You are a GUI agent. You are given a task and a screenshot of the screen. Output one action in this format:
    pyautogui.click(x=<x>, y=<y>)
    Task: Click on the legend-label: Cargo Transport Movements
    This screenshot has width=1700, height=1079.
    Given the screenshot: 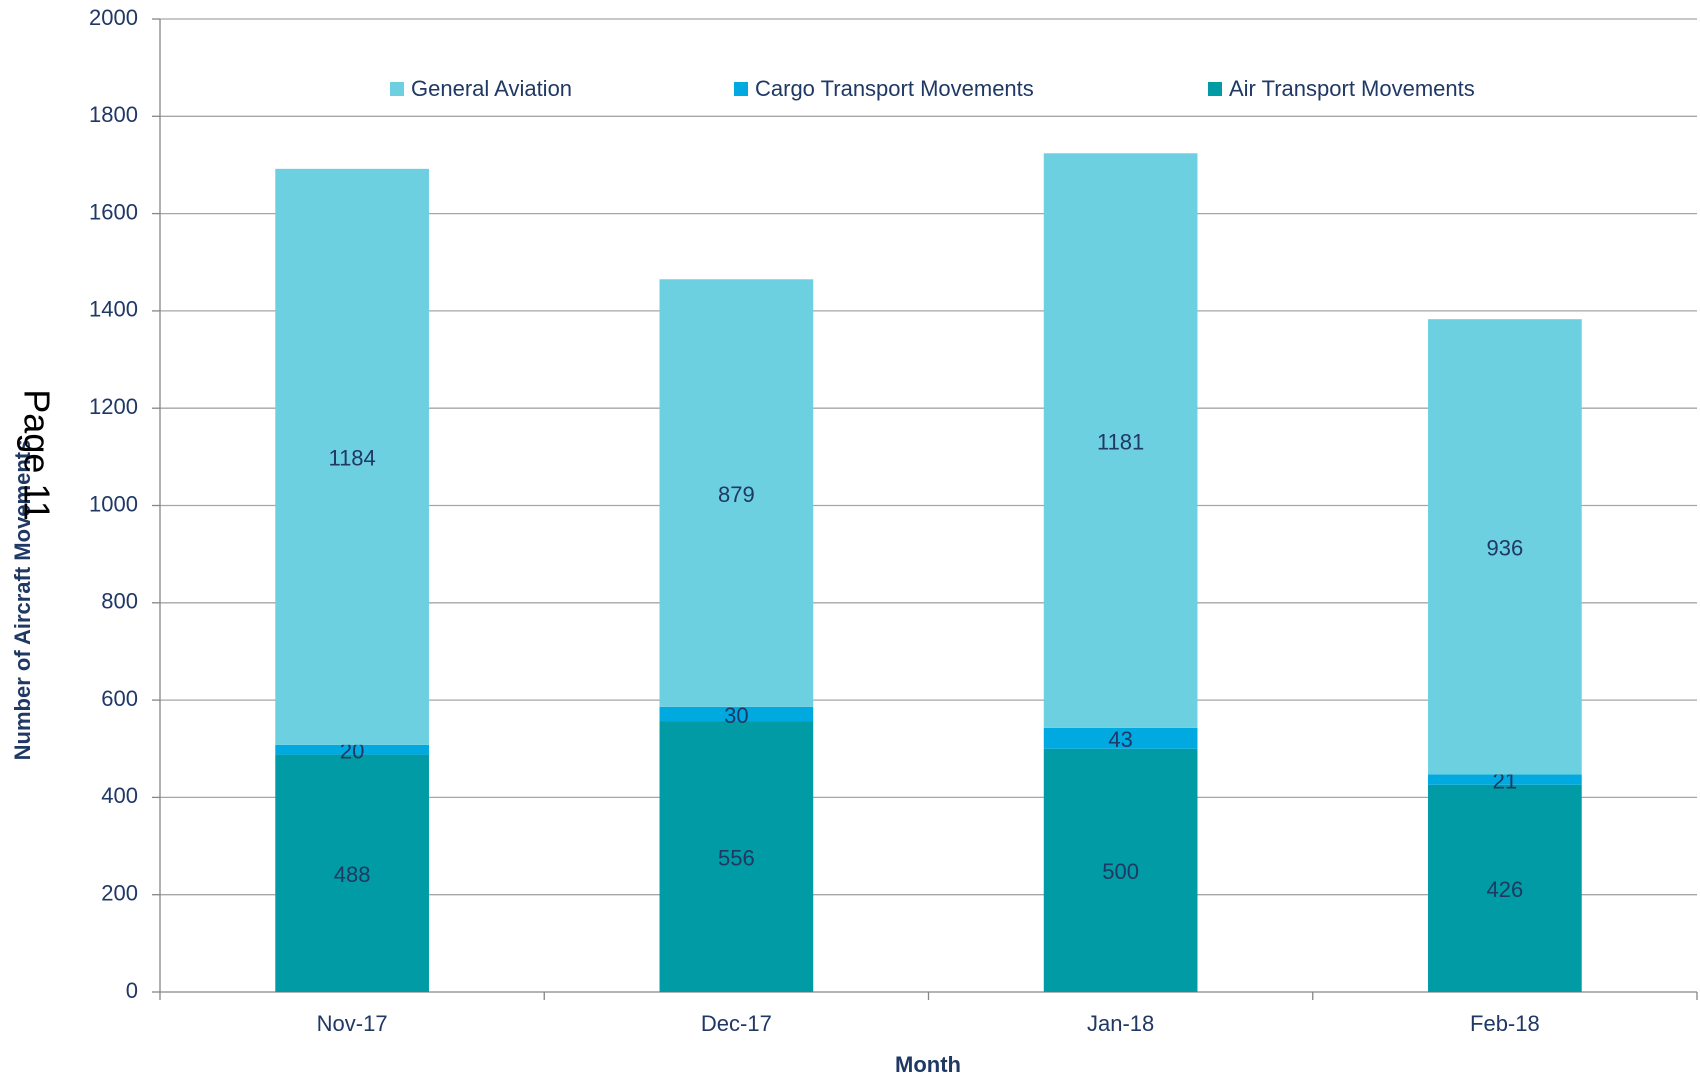 What is the action you would take?
    pyautogui.click(x=894, y=88)
    